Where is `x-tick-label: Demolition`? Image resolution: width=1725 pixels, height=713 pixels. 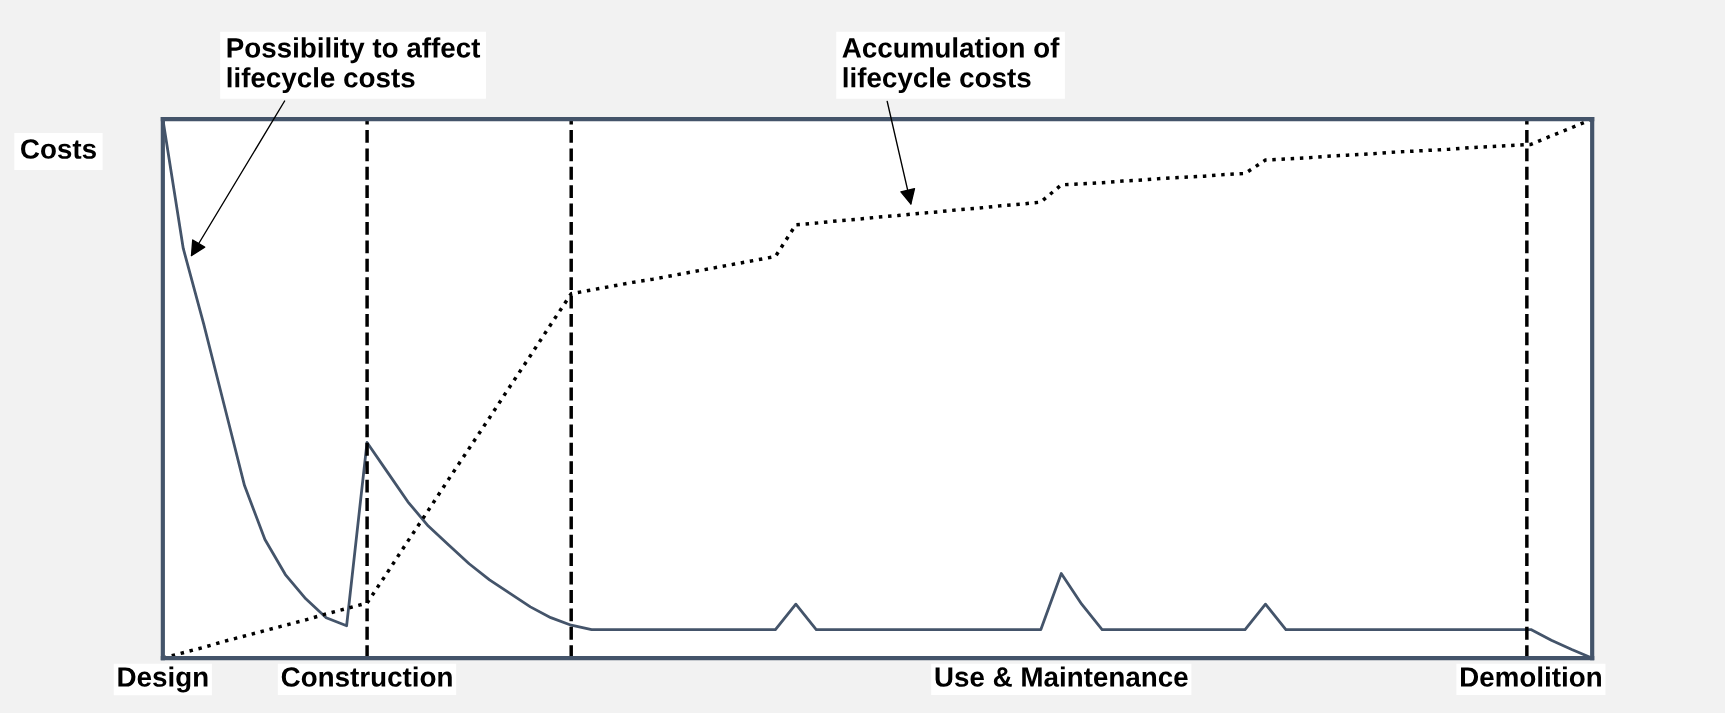
x-tick-label: Demolition is located at coordinates (1531, 676).